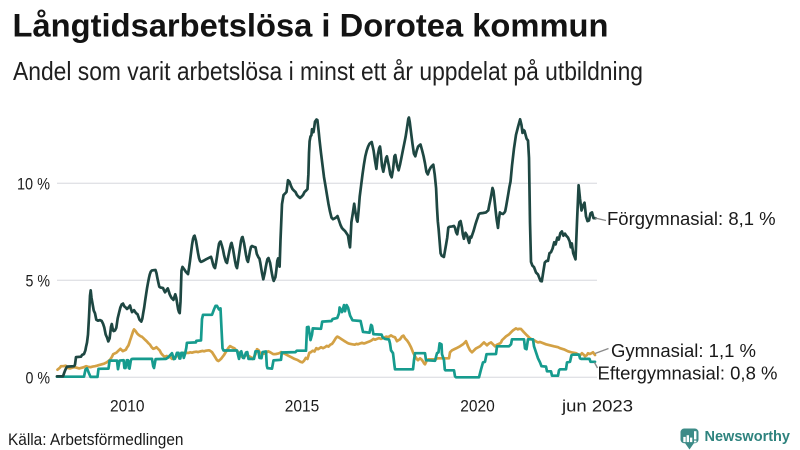 The width and height of the screenshot is (800, 450). I want to click on svg-text: 5 %, so click(38, 281).